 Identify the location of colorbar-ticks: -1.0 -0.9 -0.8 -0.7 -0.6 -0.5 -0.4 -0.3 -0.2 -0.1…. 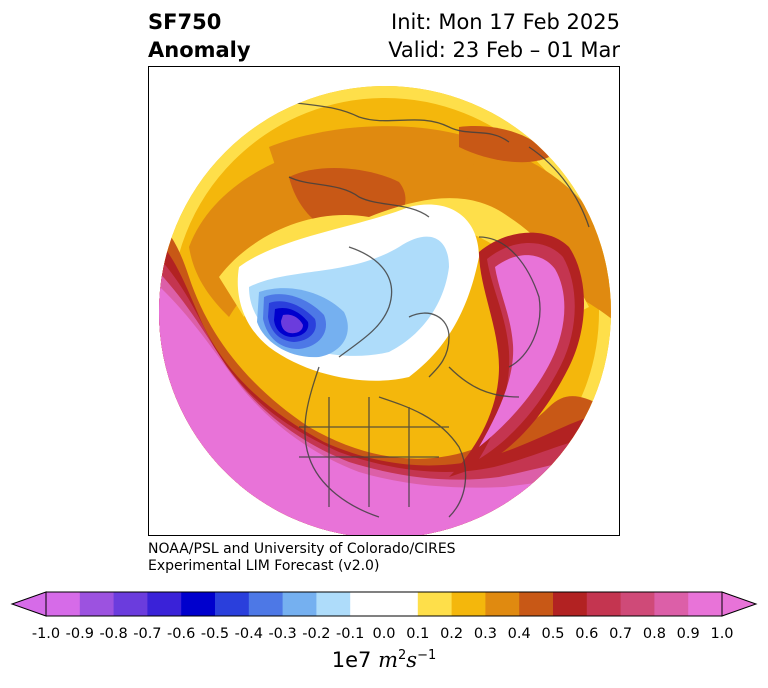
(384, 636).